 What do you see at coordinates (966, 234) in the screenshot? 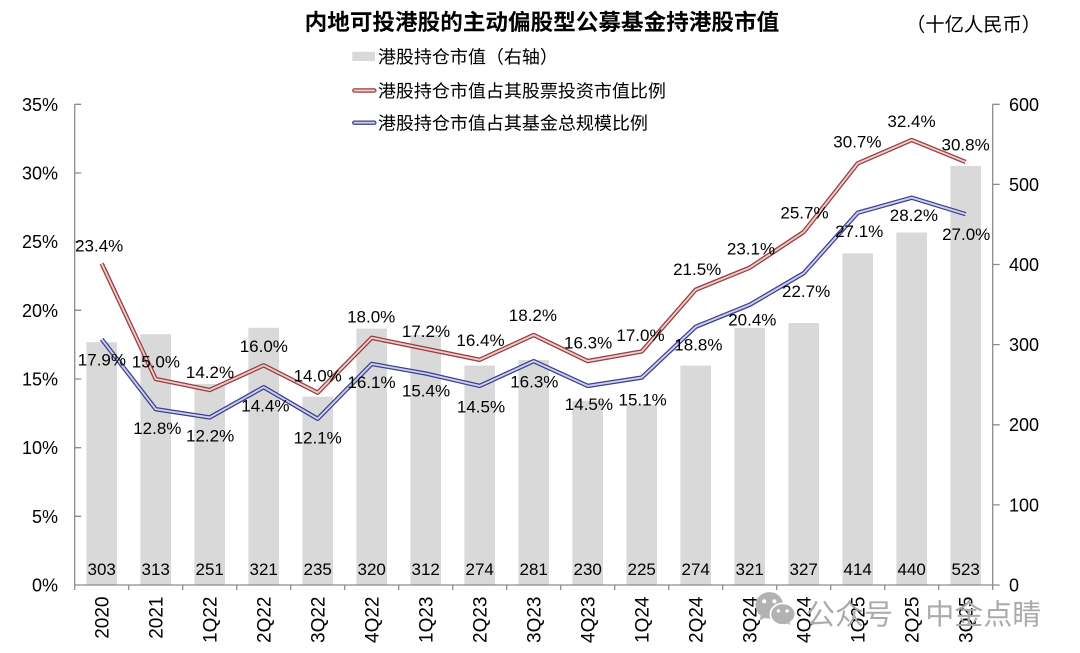
I see `svg-text: 27.0%` at bounding box center [966, 234].